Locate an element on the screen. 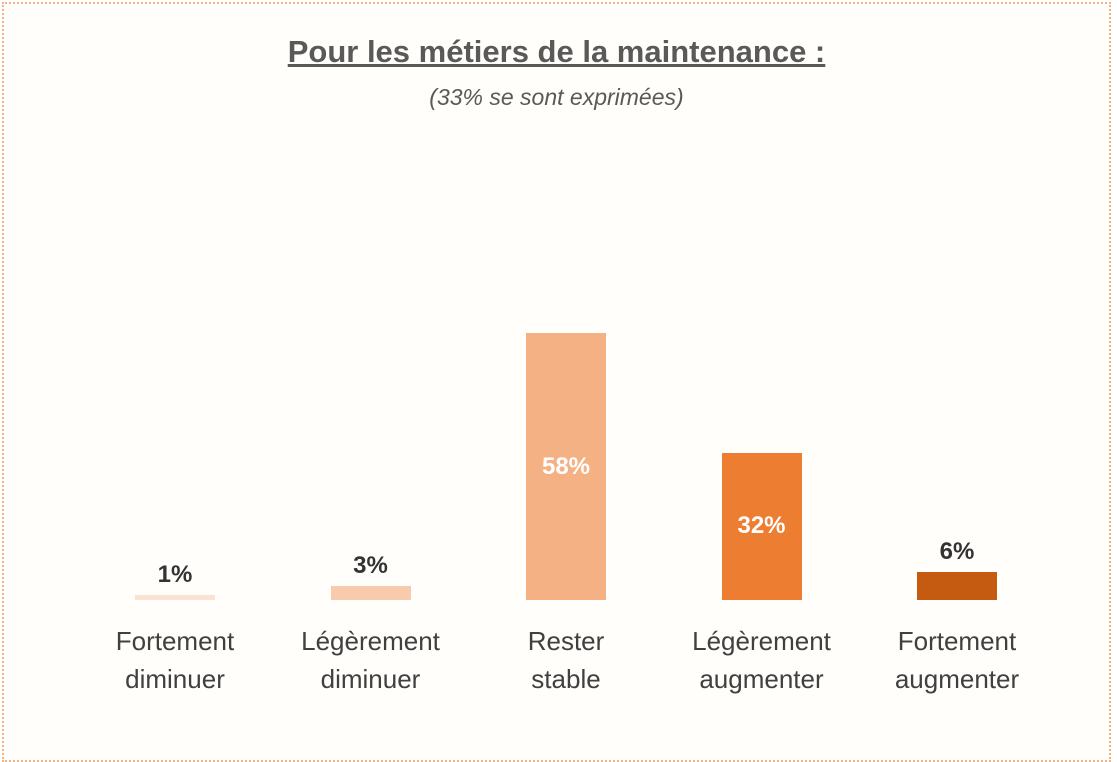 The image size is (1117, 762). x-tick-label: Légèrement augmenter is located at coordinates (761, 660).